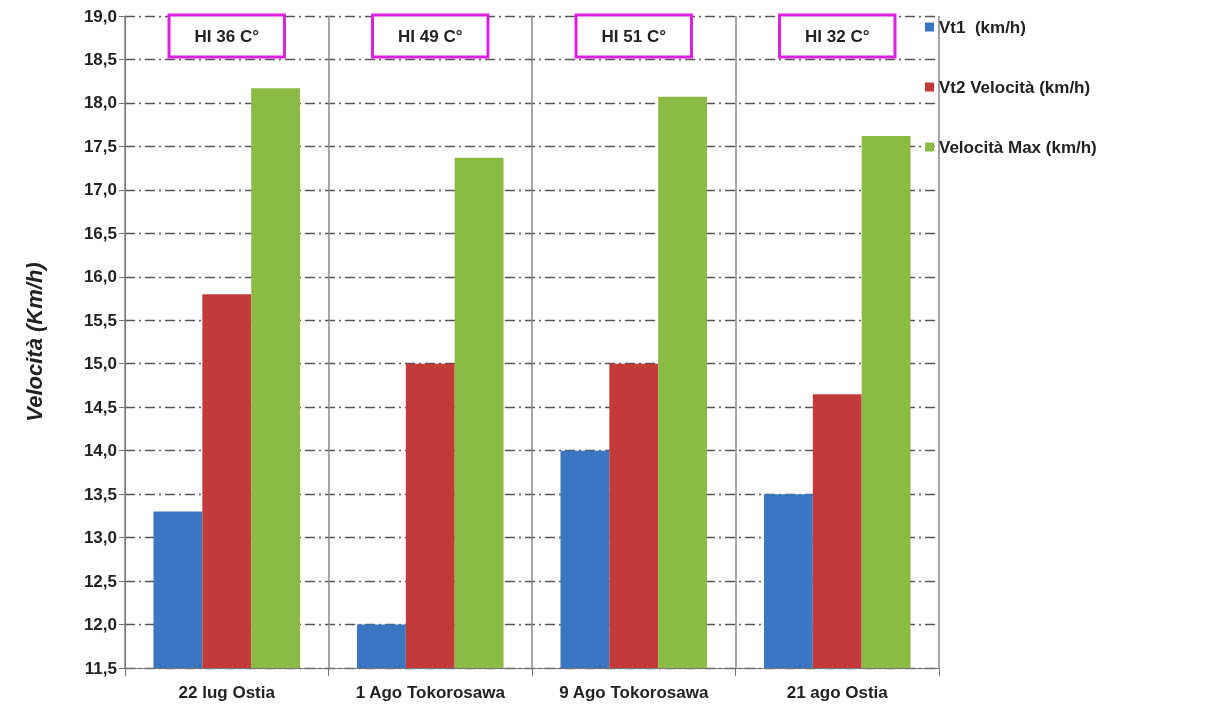 This screenshot has width=1214, height=712. What do you see at coordinates (100, 364) in the screenshot?
I see `y-tick-label: 15,0` at bounding box center [100, 364].